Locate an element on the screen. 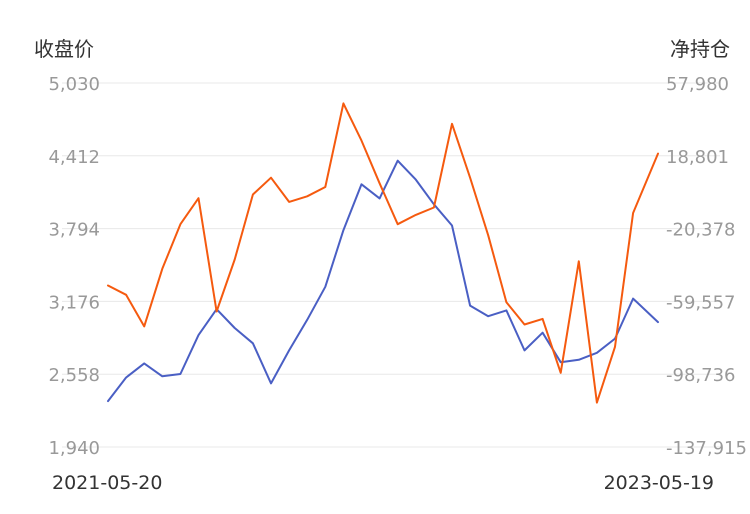  right-axis-title: 净持仓 is located at coordinates (700, 49).